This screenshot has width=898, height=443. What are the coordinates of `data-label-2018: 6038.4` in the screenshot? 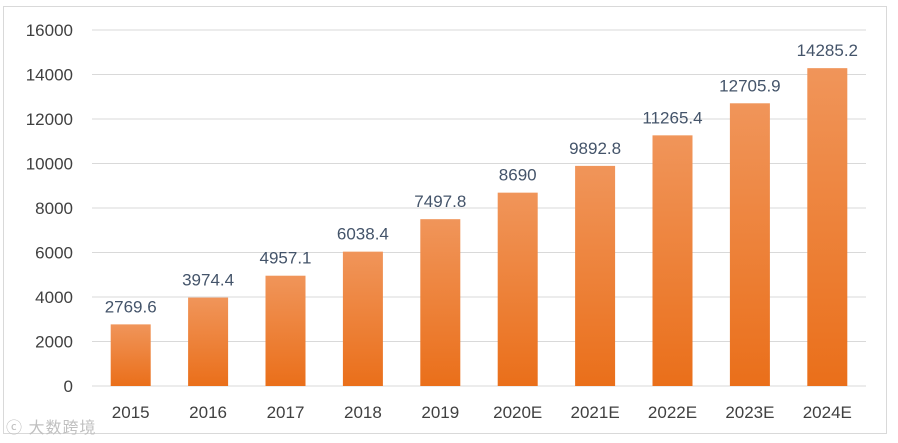 It's located at (363, 234).